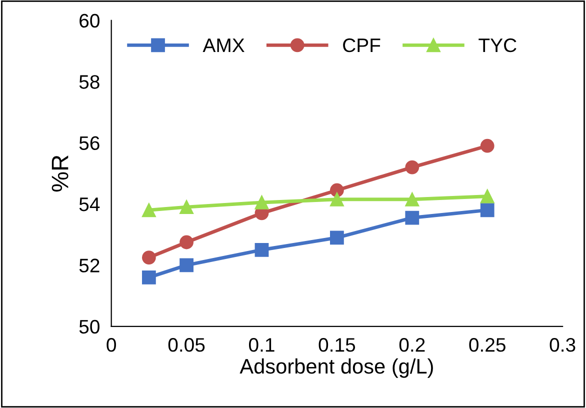 The width and height of the screenshot is (586, 408). I want to click on x-tick-label: 0.25, so click(487, 345).